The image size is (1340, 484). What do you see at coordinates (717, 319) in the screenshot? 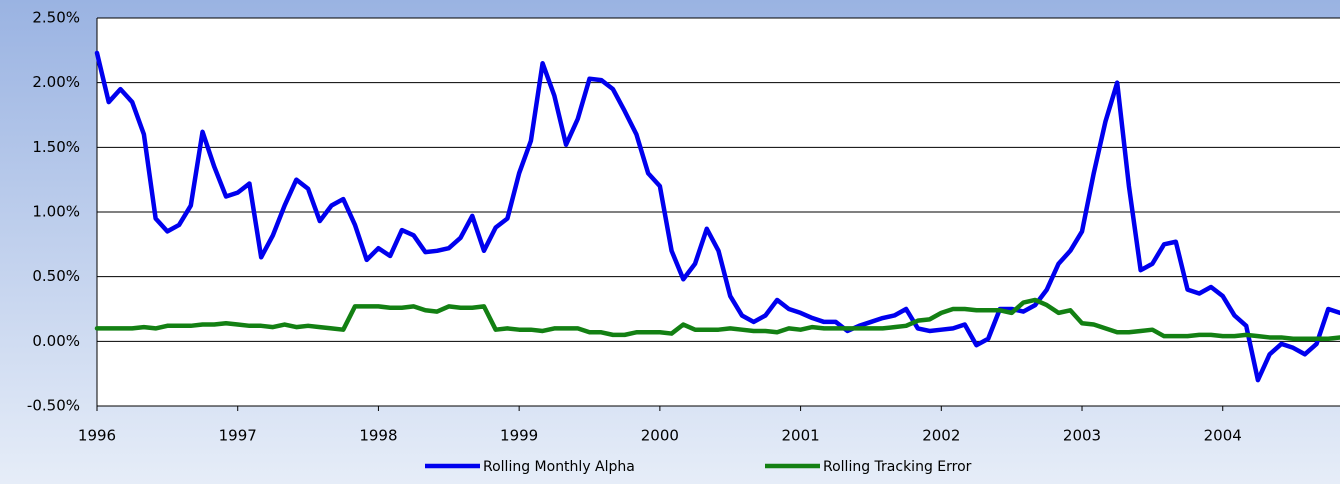
I see `series-line` at bounding box center [717, 319].